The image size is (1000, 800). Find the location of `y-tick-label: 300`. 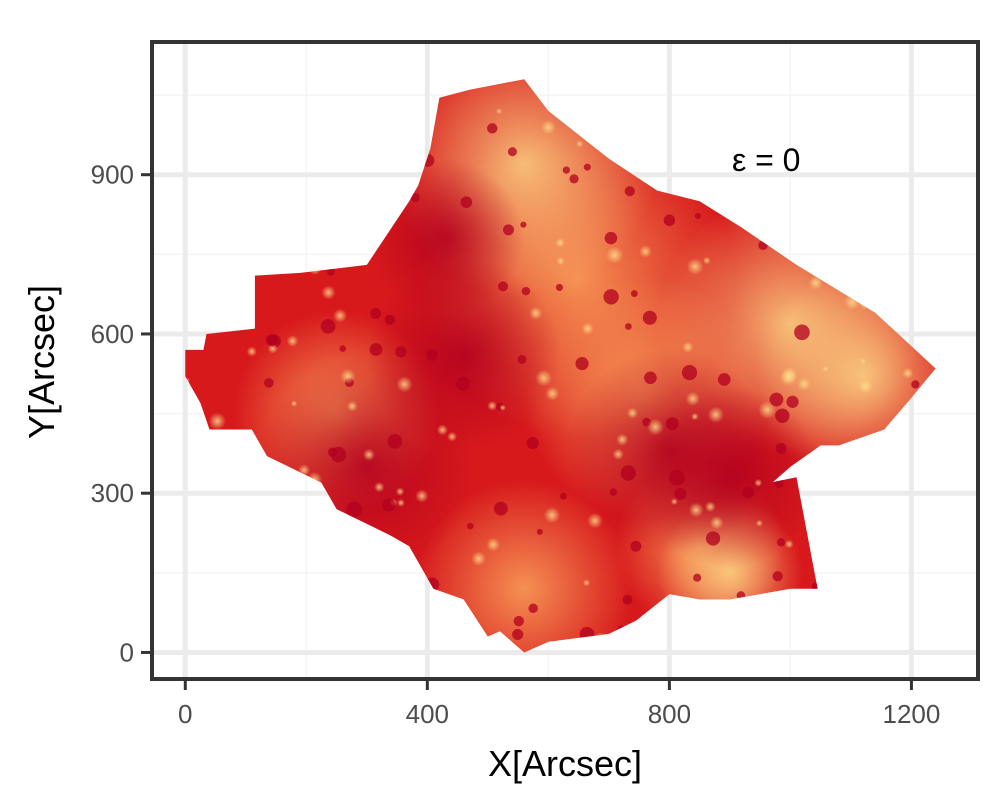

y-tick-label: 300 is located at coordinates (112, 493).